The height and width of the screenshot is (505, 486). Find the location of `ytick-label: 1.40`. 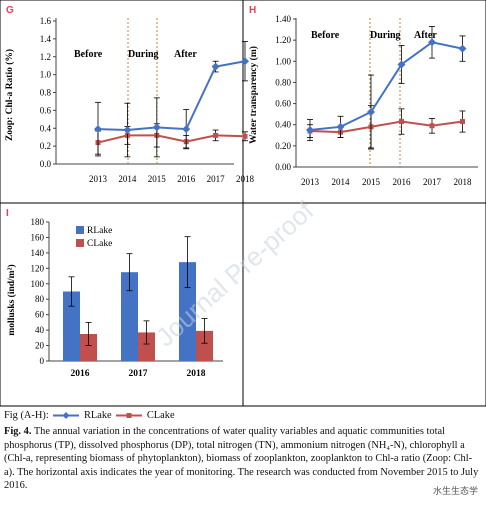

ytick-label: 1.40 is located at coordinates (283, 19).